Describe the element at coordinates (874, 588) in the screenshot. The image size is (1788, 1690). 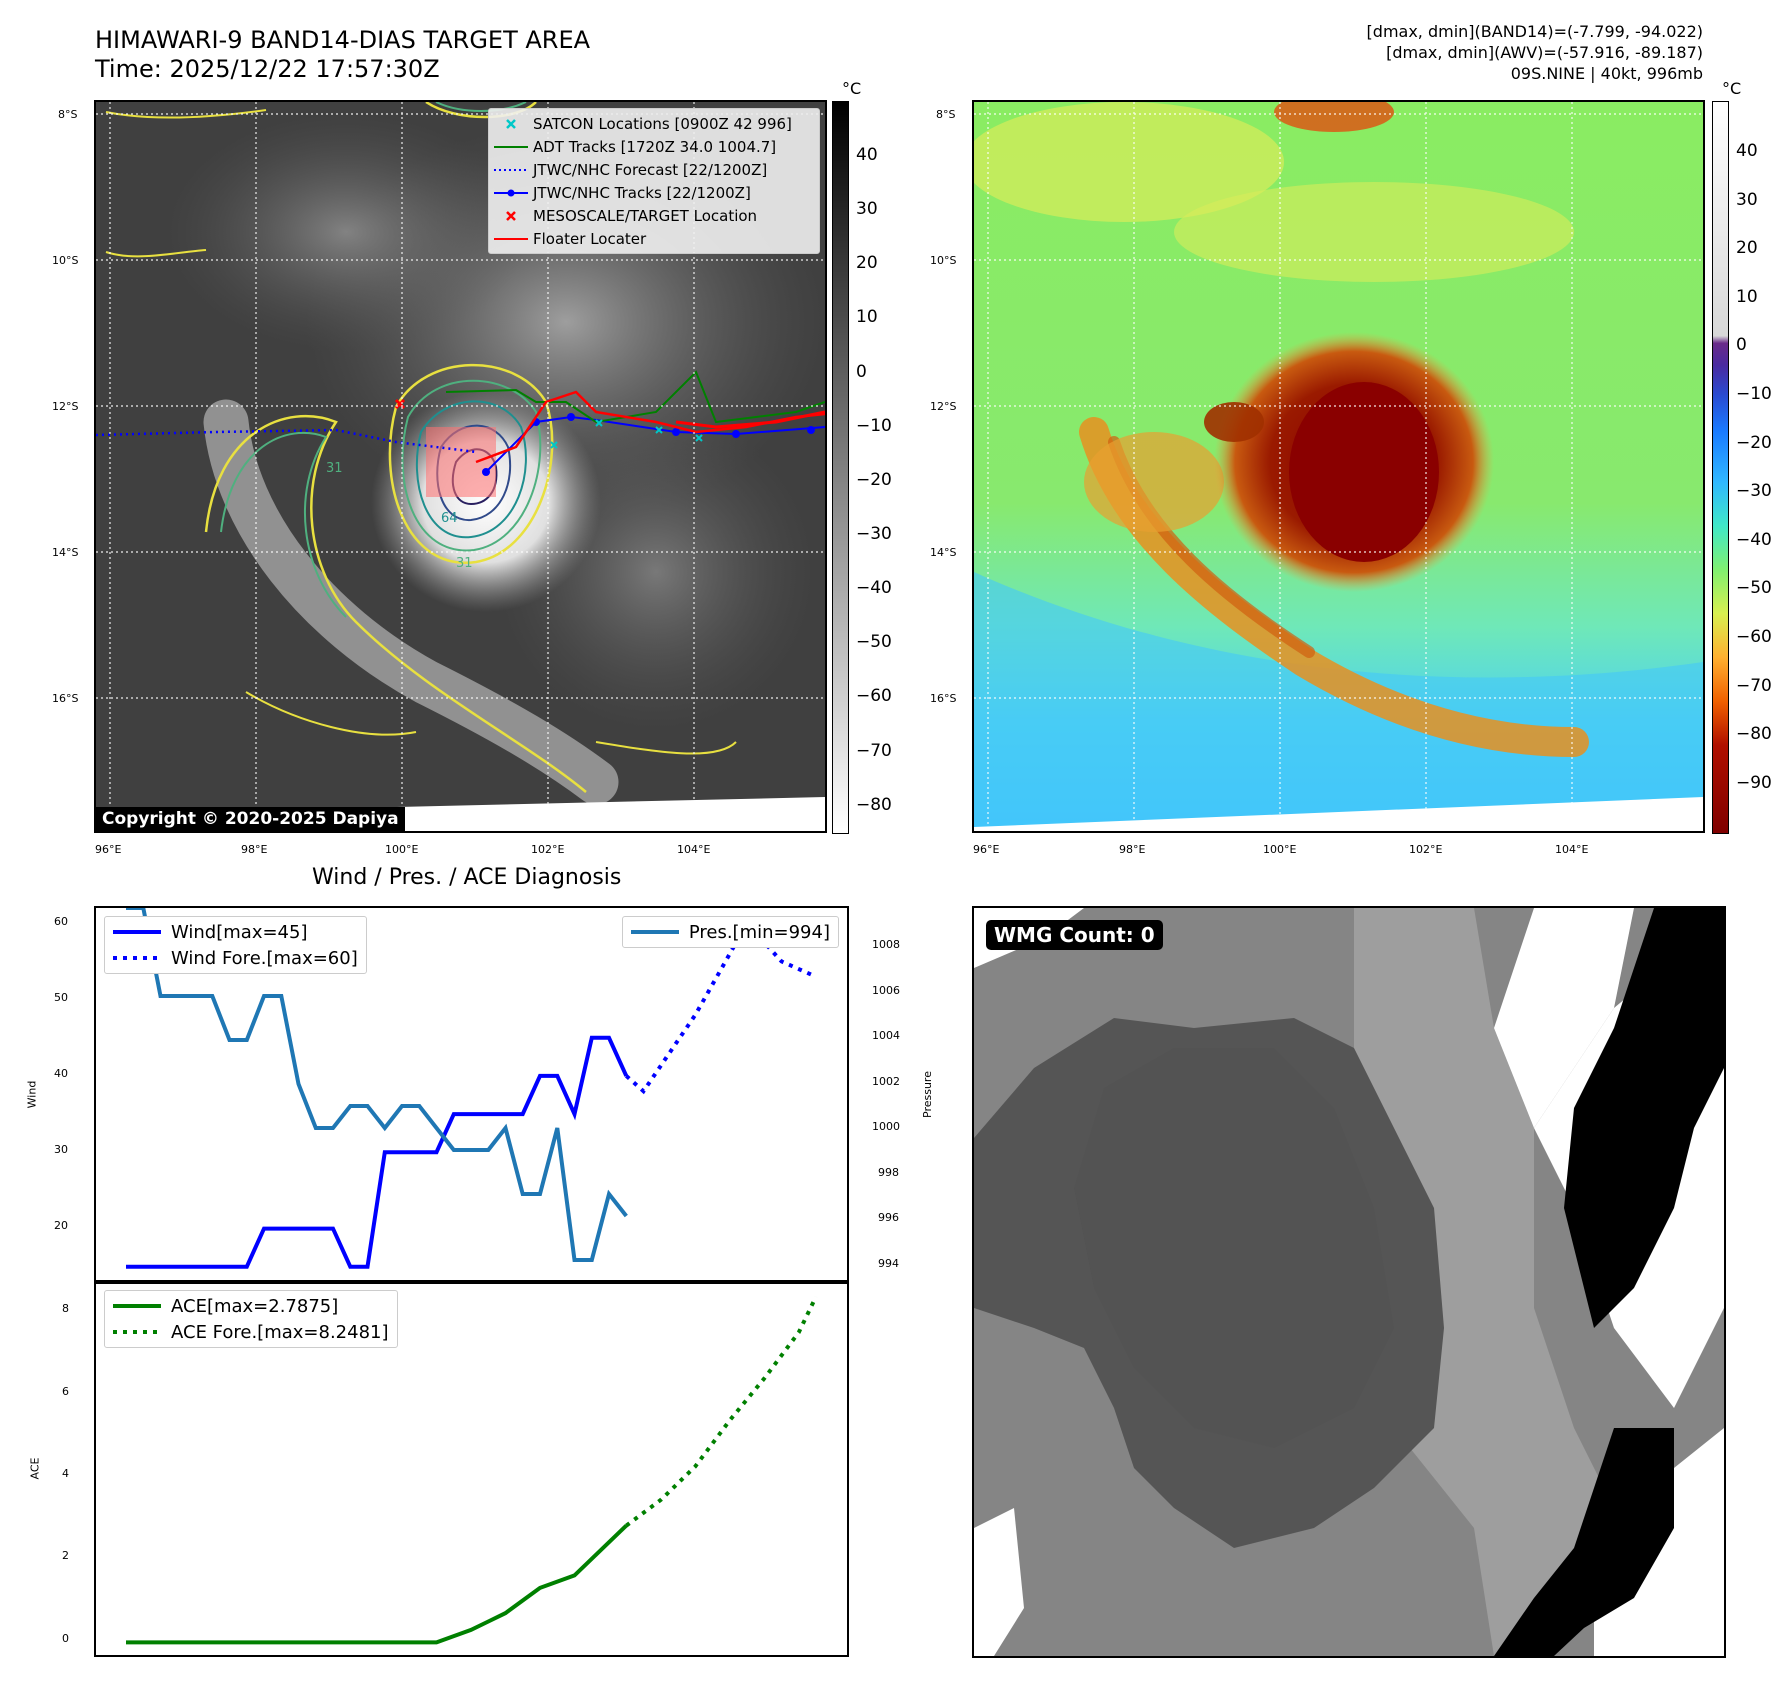
I see `ir-colorbar-tick: −40` at that location.